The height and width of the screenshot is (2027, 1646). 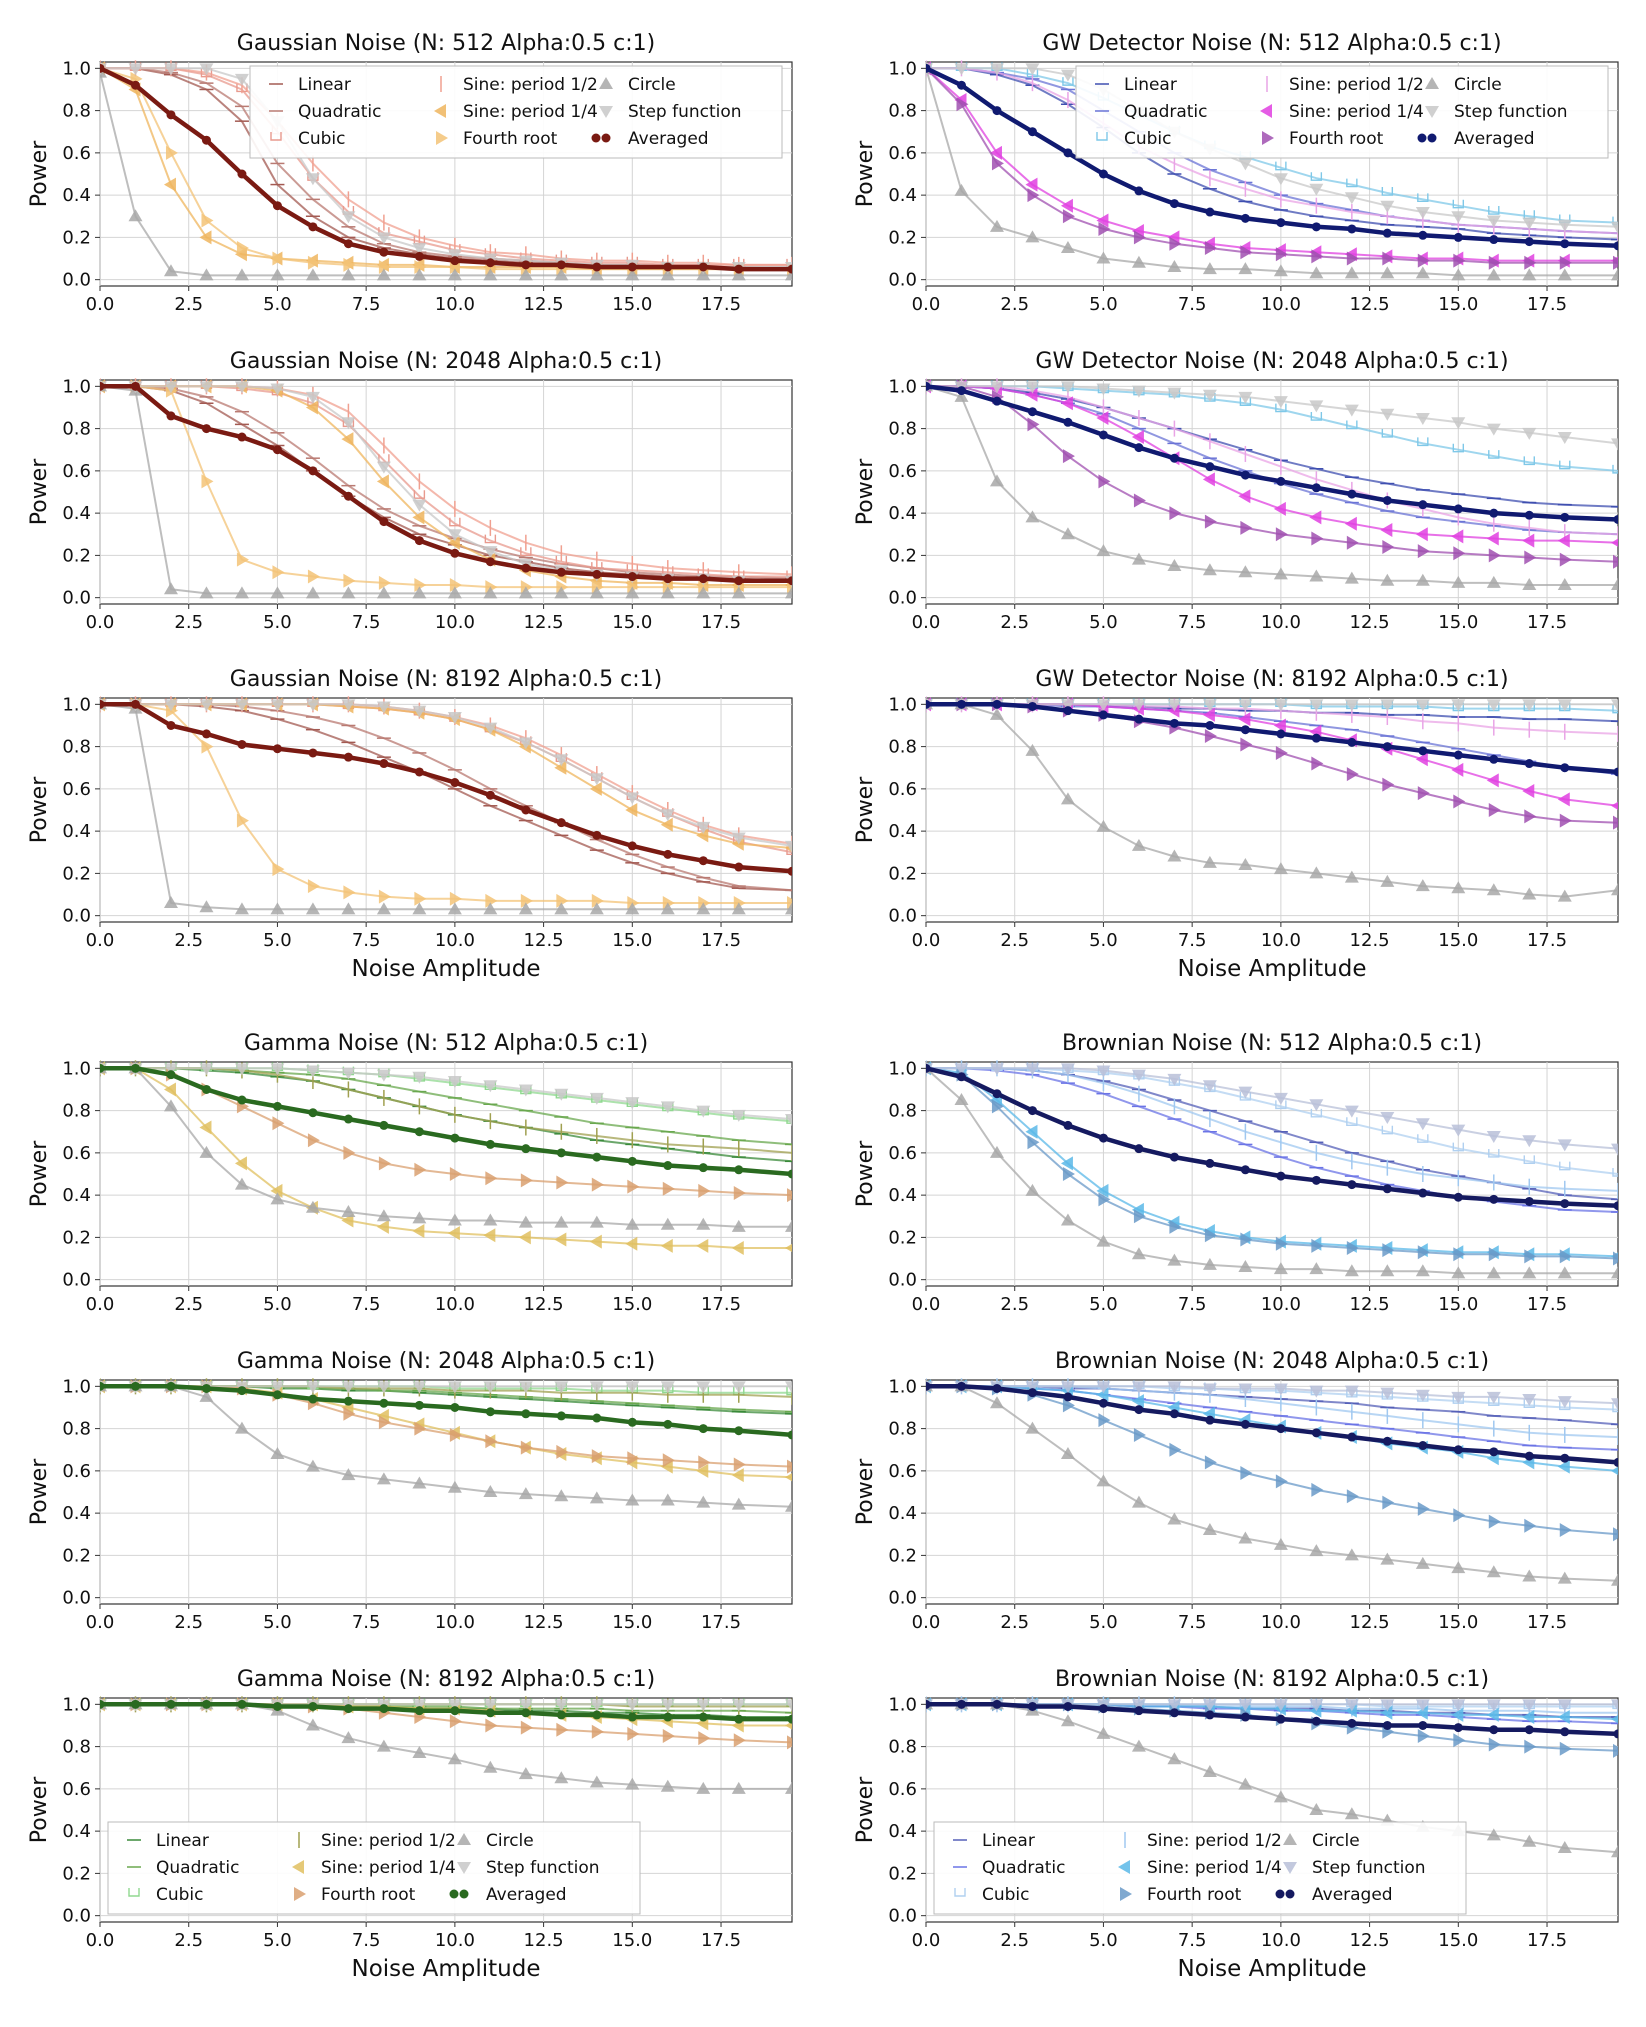 What do you see at coordinates (1272, 165) in the screenshot?
I see `series-line-fourth-root` at bounding box center [1272, 165].